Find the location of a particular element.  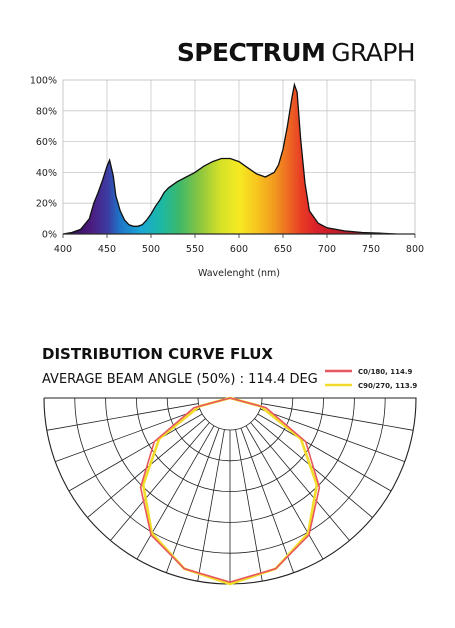

y-tick-label: 0% is located at coordinates (49, 235).